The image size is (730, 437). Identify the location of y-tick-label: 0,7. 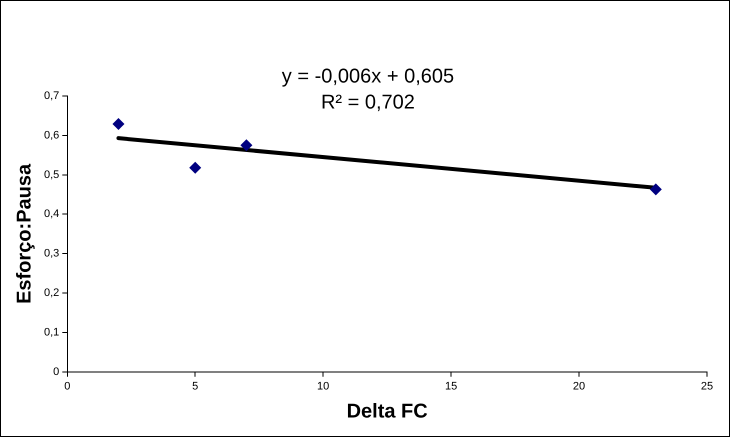
(52, 96).